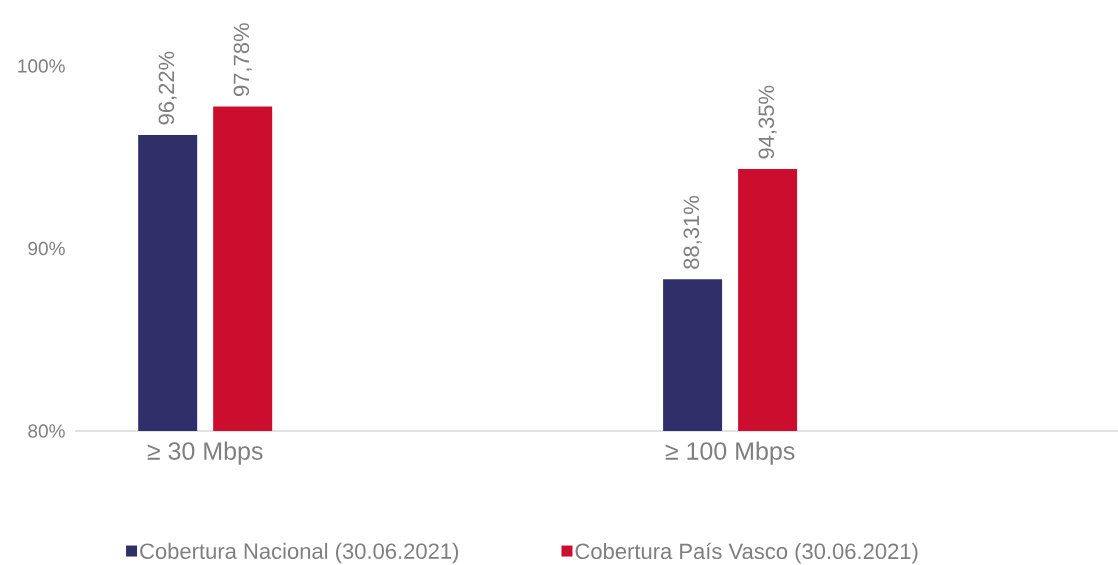  Describe the element at coordinates (41, 66) in the screenshot. I see `y-tick-label: 100%` at that location.